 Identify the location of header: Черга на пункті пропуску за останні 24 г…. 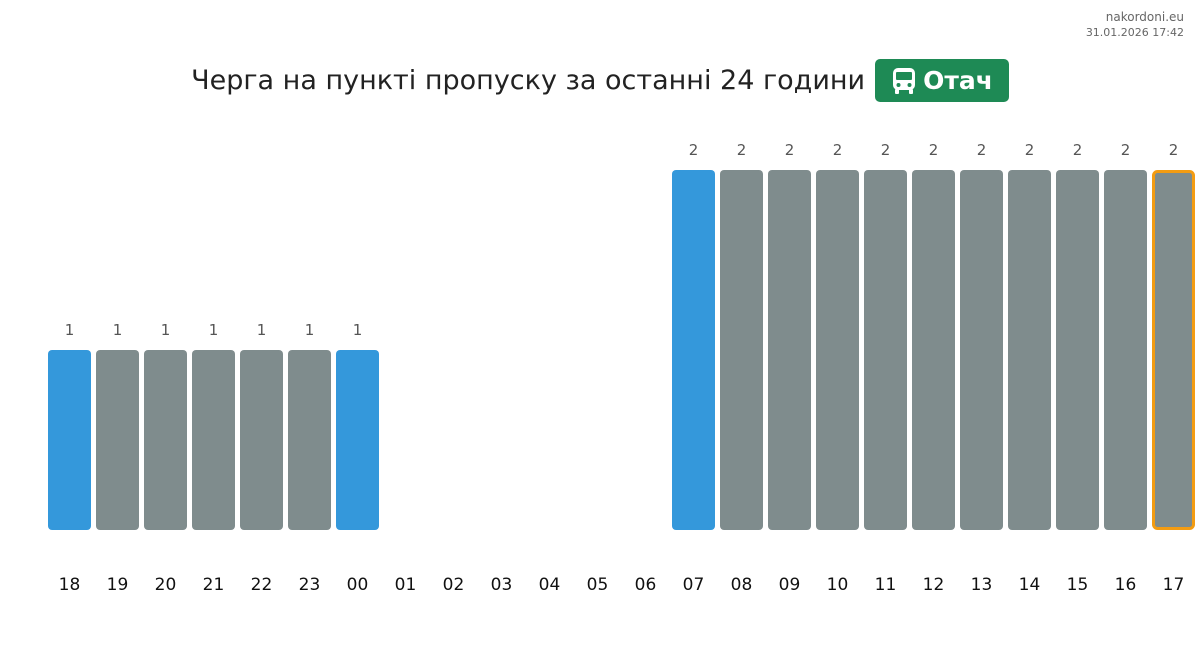
(600, 80).